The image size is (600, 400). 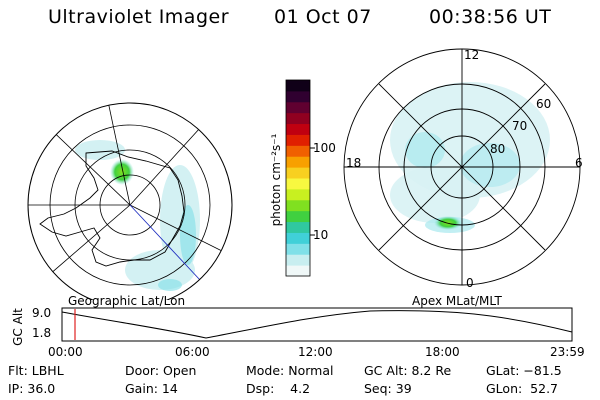 What do you see at coordinates (567, 352) in the screenshot?
I see `timeline-xtick-2359: 23:59` at bounding box center [567, 352].